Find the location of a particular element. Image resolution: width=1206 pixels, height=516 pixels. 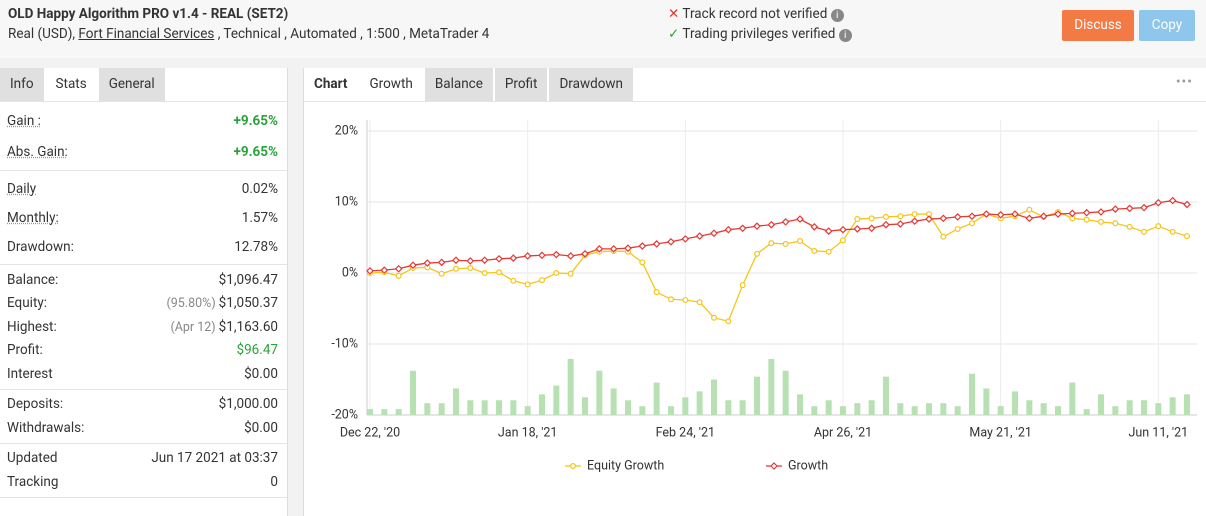

stat-label: Highest: is located at coordinates (32, 326).